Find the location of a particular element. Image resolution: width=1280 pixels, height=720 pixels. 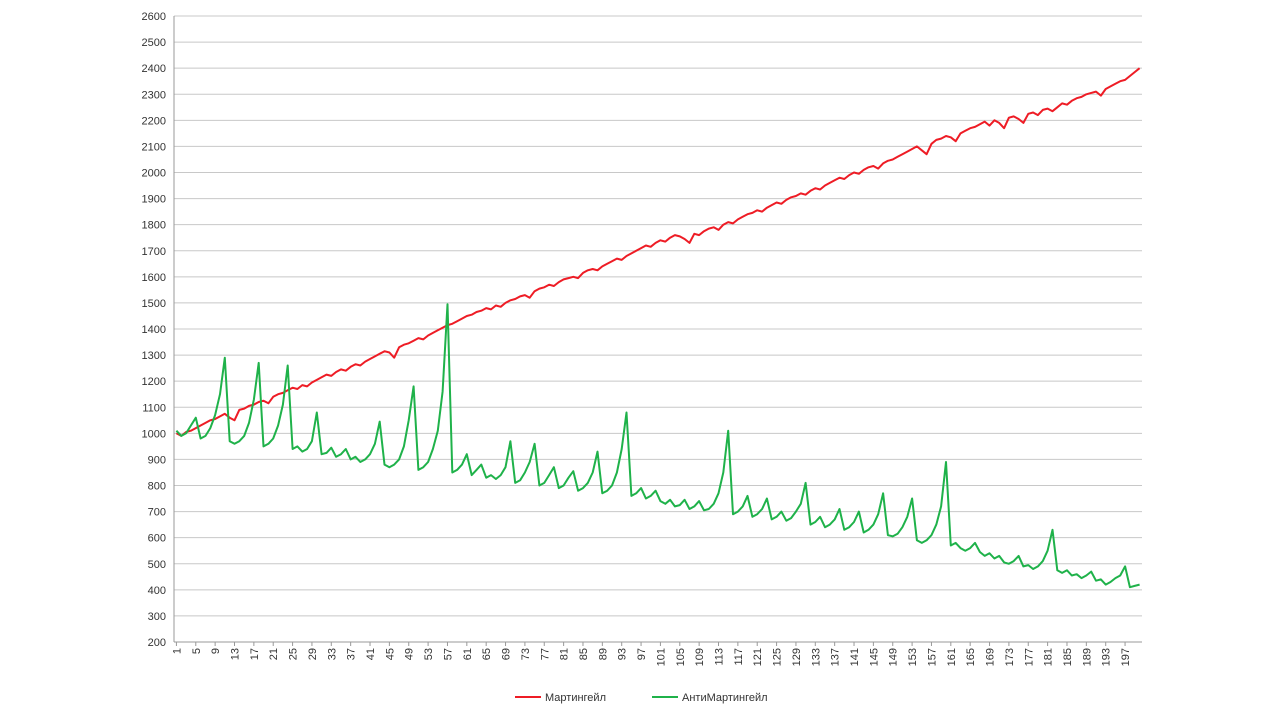

y-tick-label: 1100 is located at coordinates (154, 408).